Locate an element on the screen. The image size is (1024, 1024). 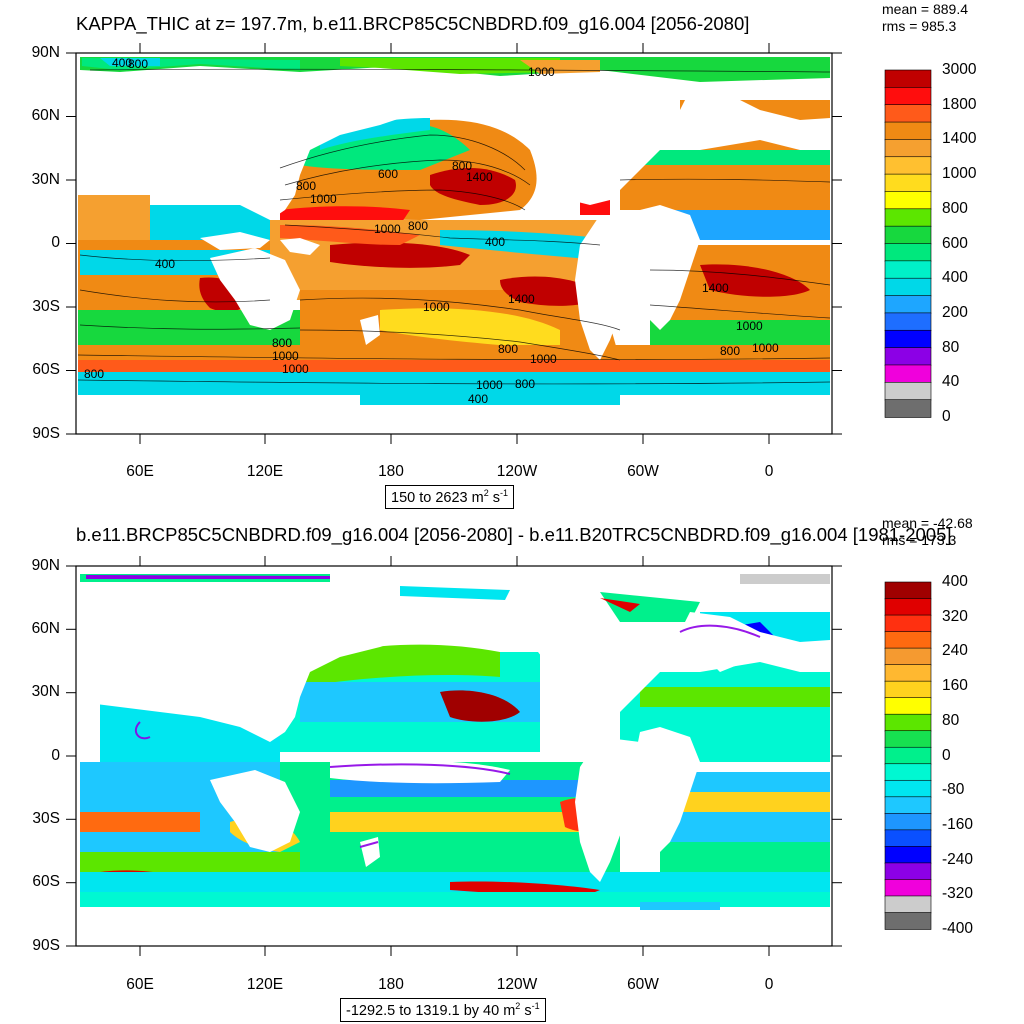
top-mean: mean = 889.4 is located at coordinates (925, 9).